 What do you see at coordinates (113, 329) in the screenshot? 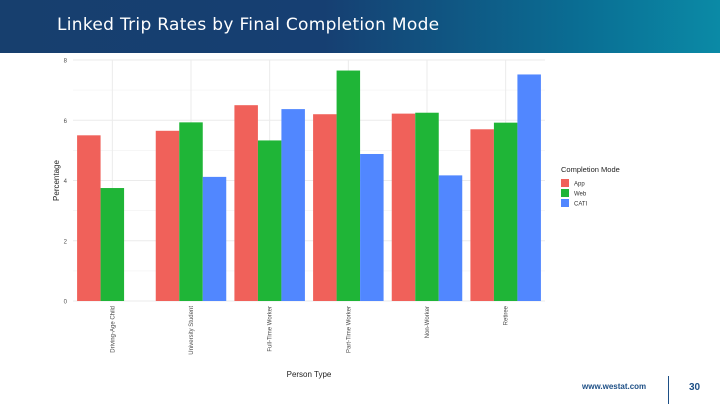
I see `x-tick-label: Driving-Age Child` at bounding box center [113, 329].